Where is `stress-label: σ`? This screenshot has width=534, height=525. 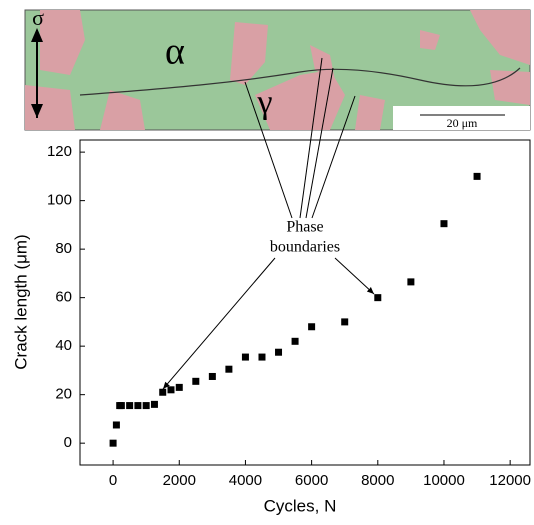 stress-label: σ is located at coordinates (38, 17).